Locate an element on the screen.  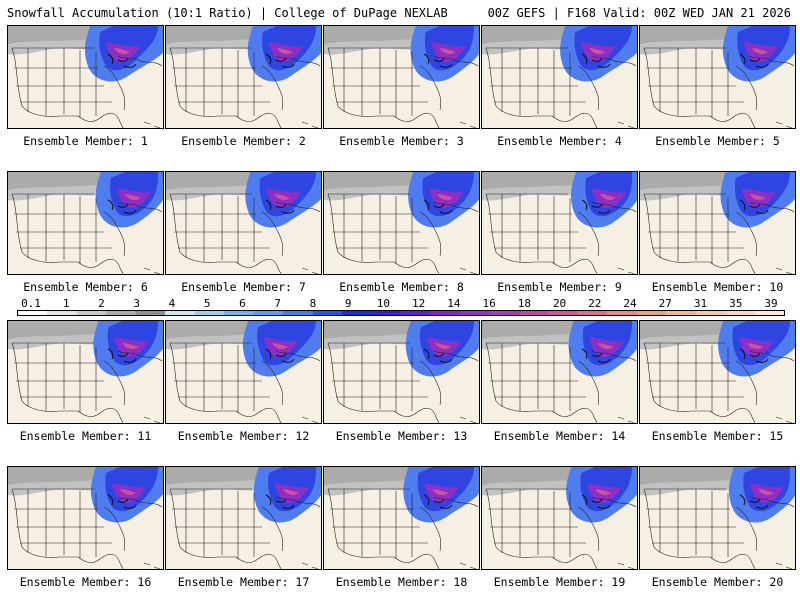
ensemble-member-label: Ensemble Member: 20 is located at coordinates (717, 582).